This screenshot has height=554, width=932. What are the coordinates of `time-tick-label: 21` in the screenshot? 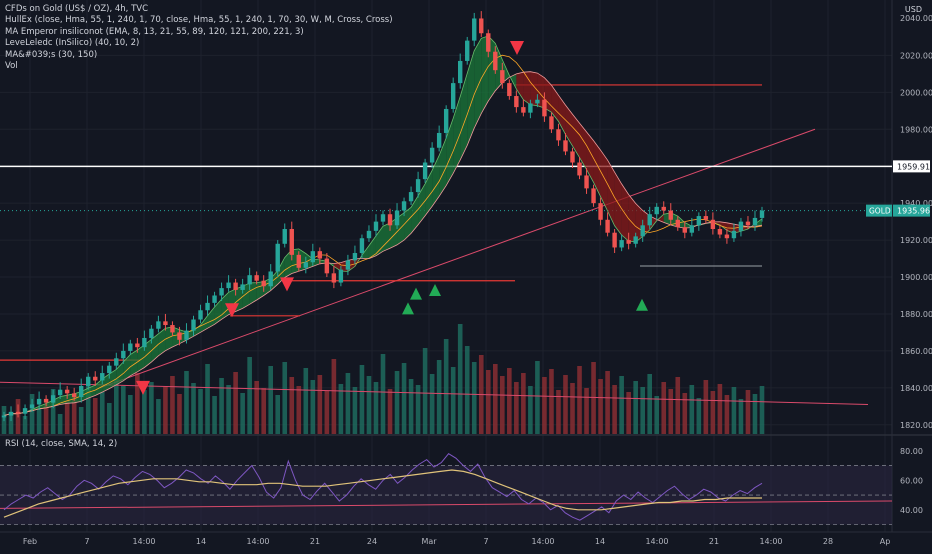 It's located at (315, 541).